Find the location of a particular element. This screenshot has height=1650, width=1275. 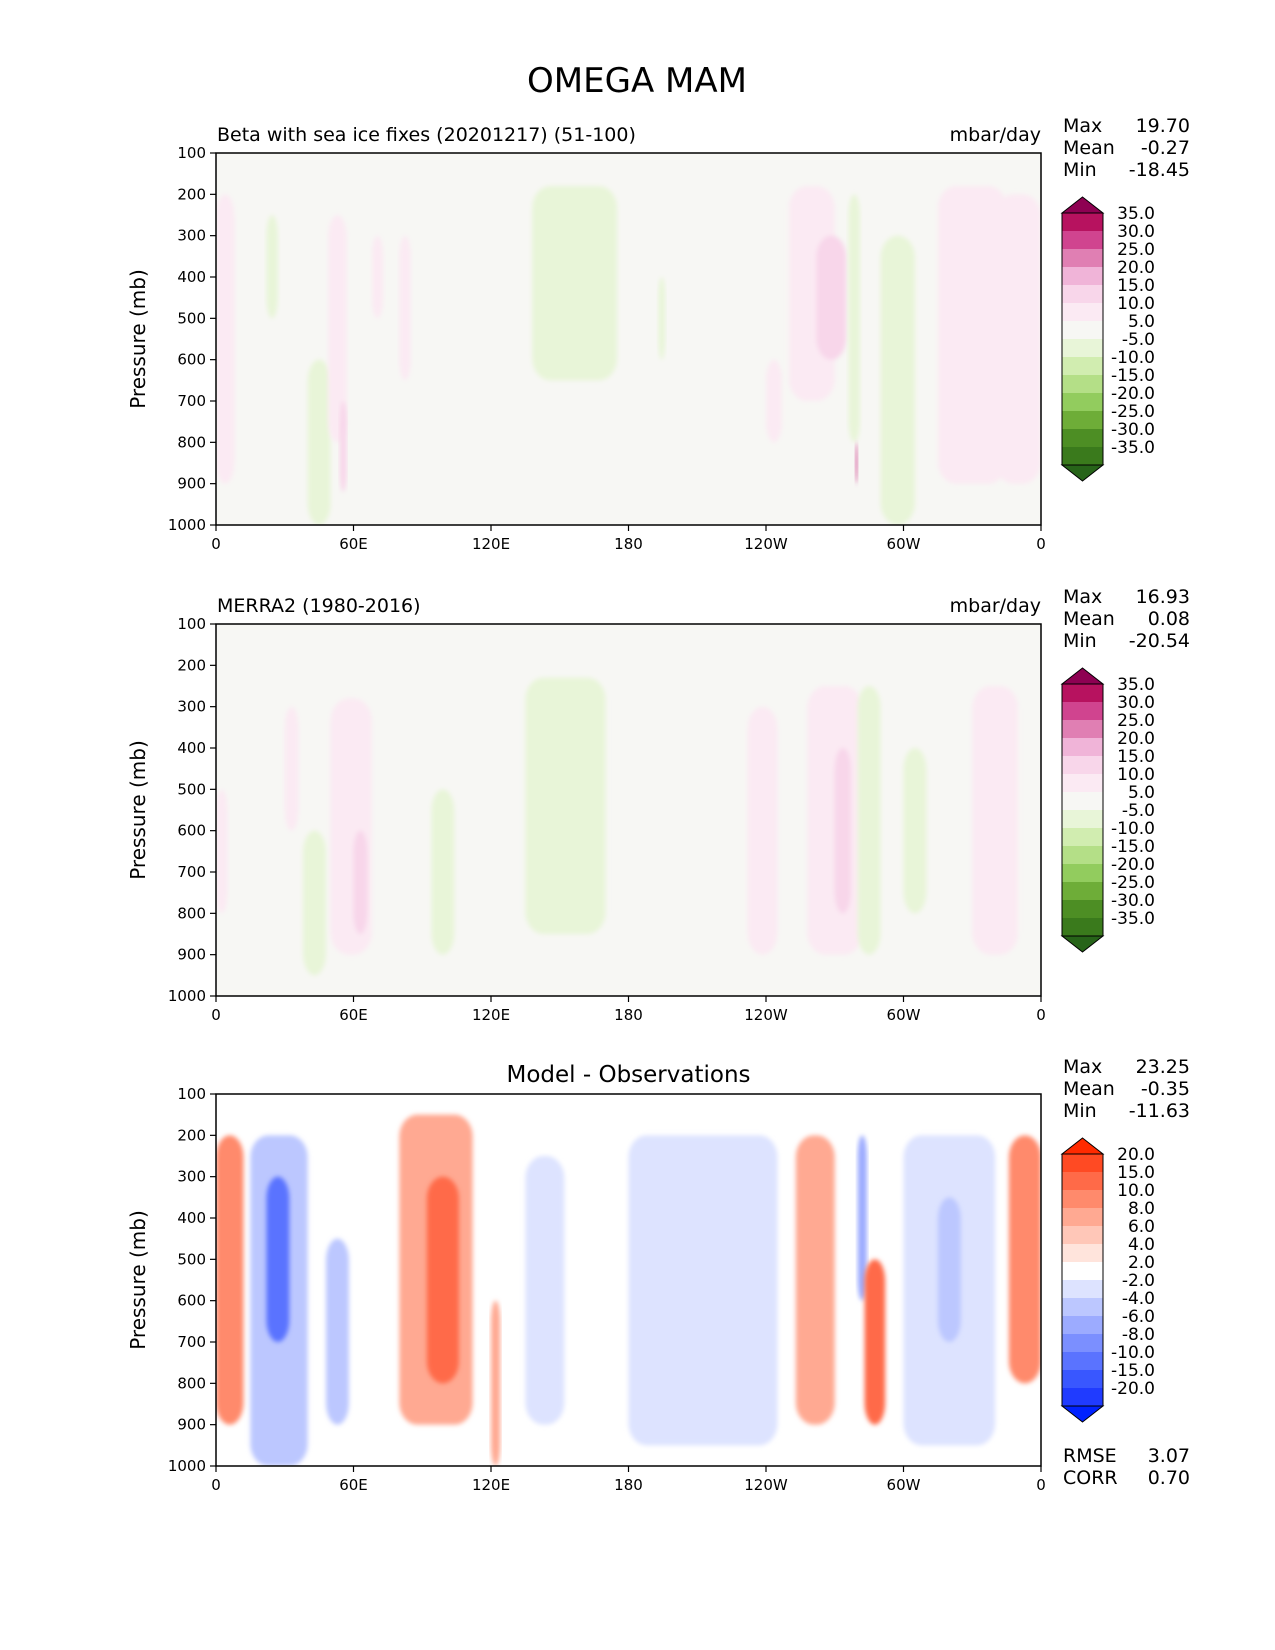

metric-value: 3.07 is located at coordinates (1169, 1456).